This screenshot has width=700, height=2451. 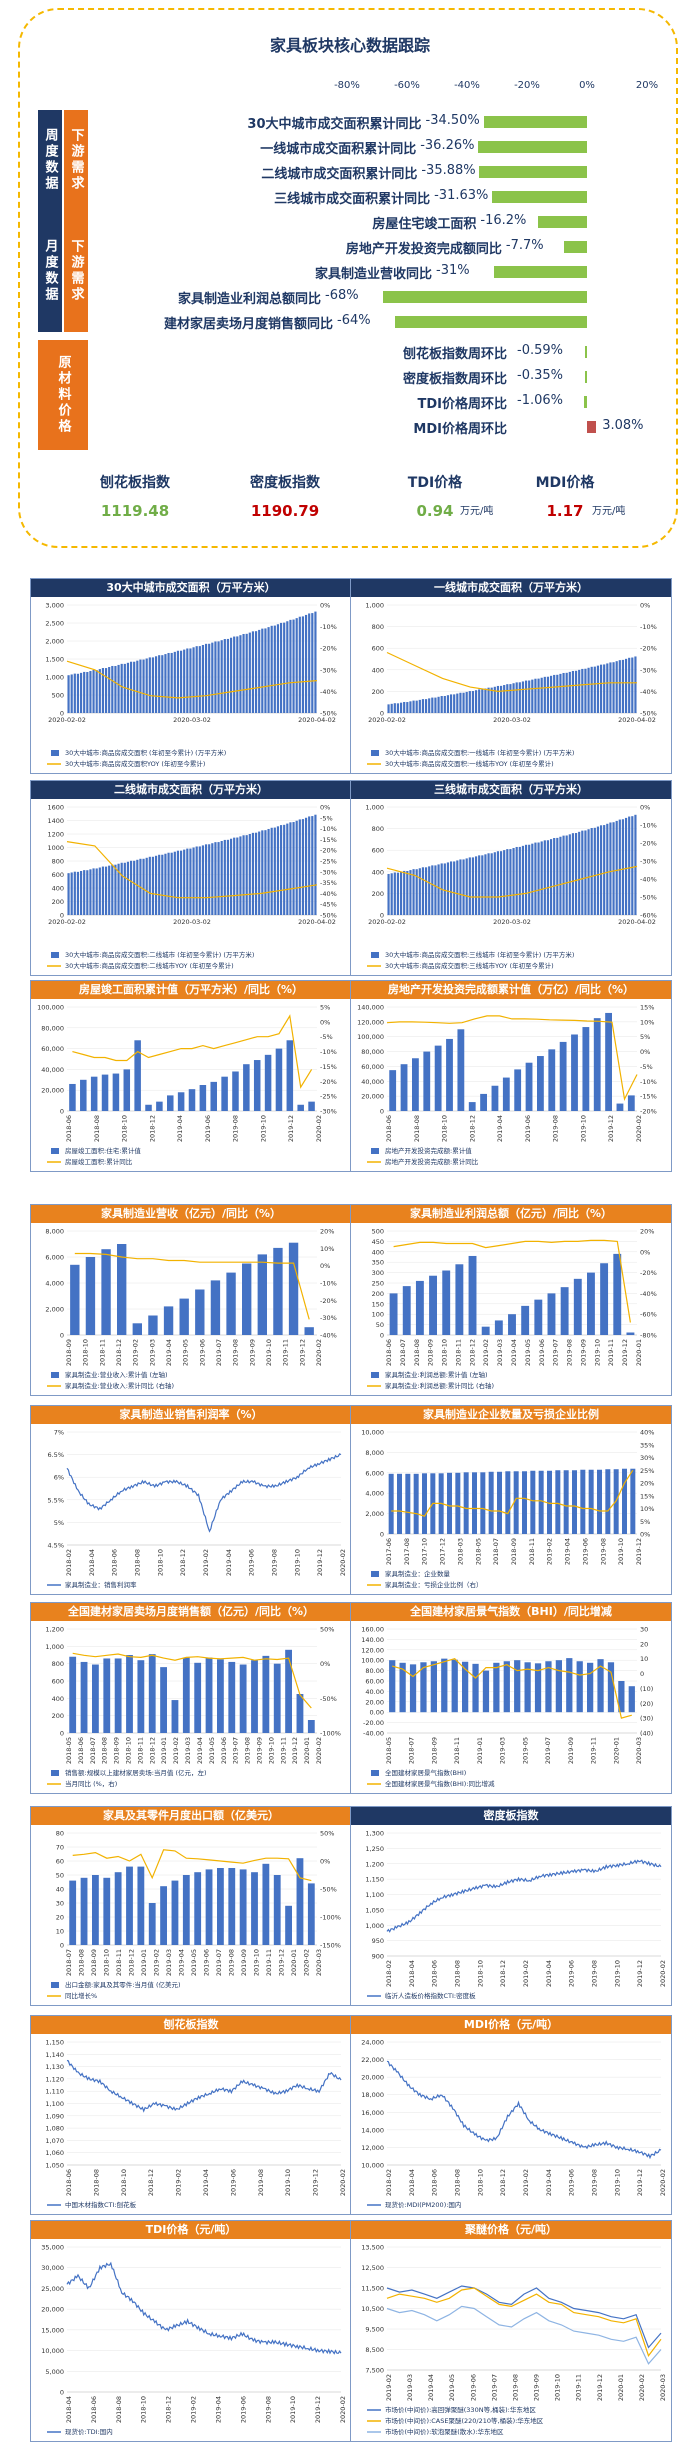 I want to click on x-tick-label: 2019-12, so click(x=640, y=1973).